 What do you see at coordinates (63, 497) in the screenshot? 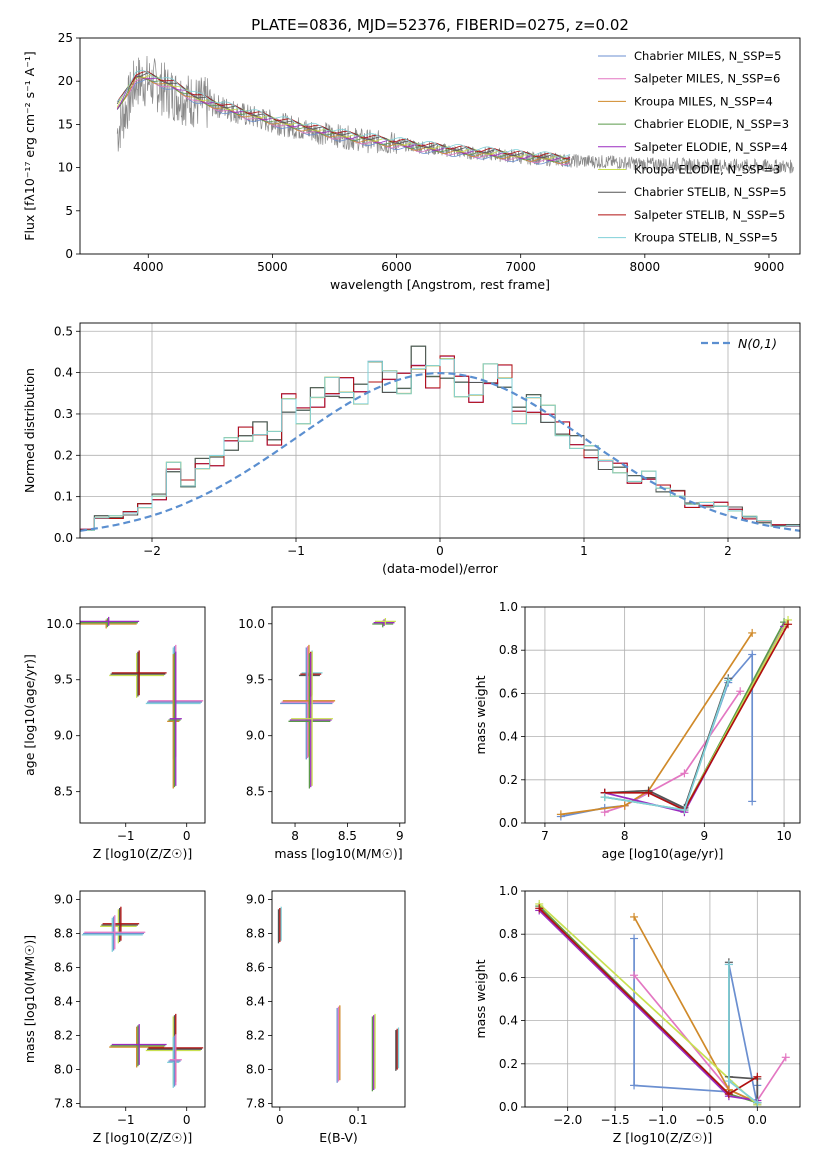
I see `y-tick-label: 0.1` at bounding box center [63, 497].